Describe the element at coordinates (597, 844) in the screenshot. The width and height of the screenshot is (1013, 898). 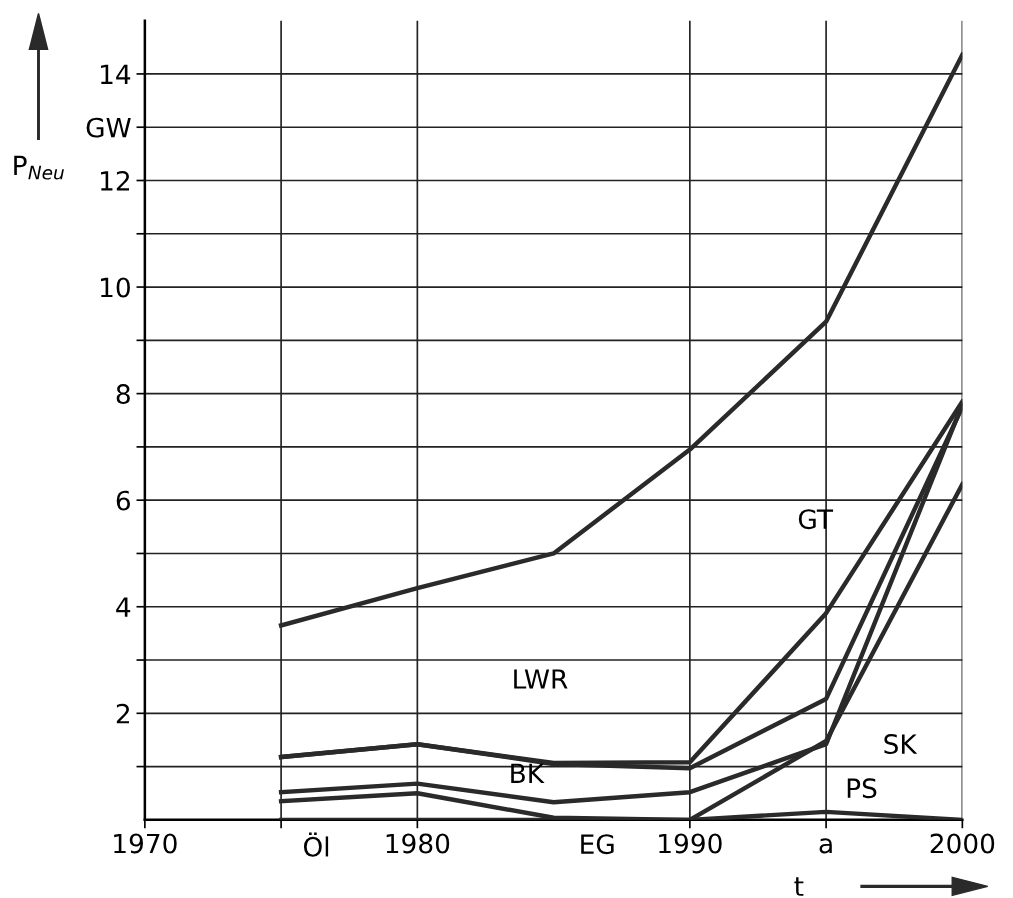
I see `text: EG` at that location.